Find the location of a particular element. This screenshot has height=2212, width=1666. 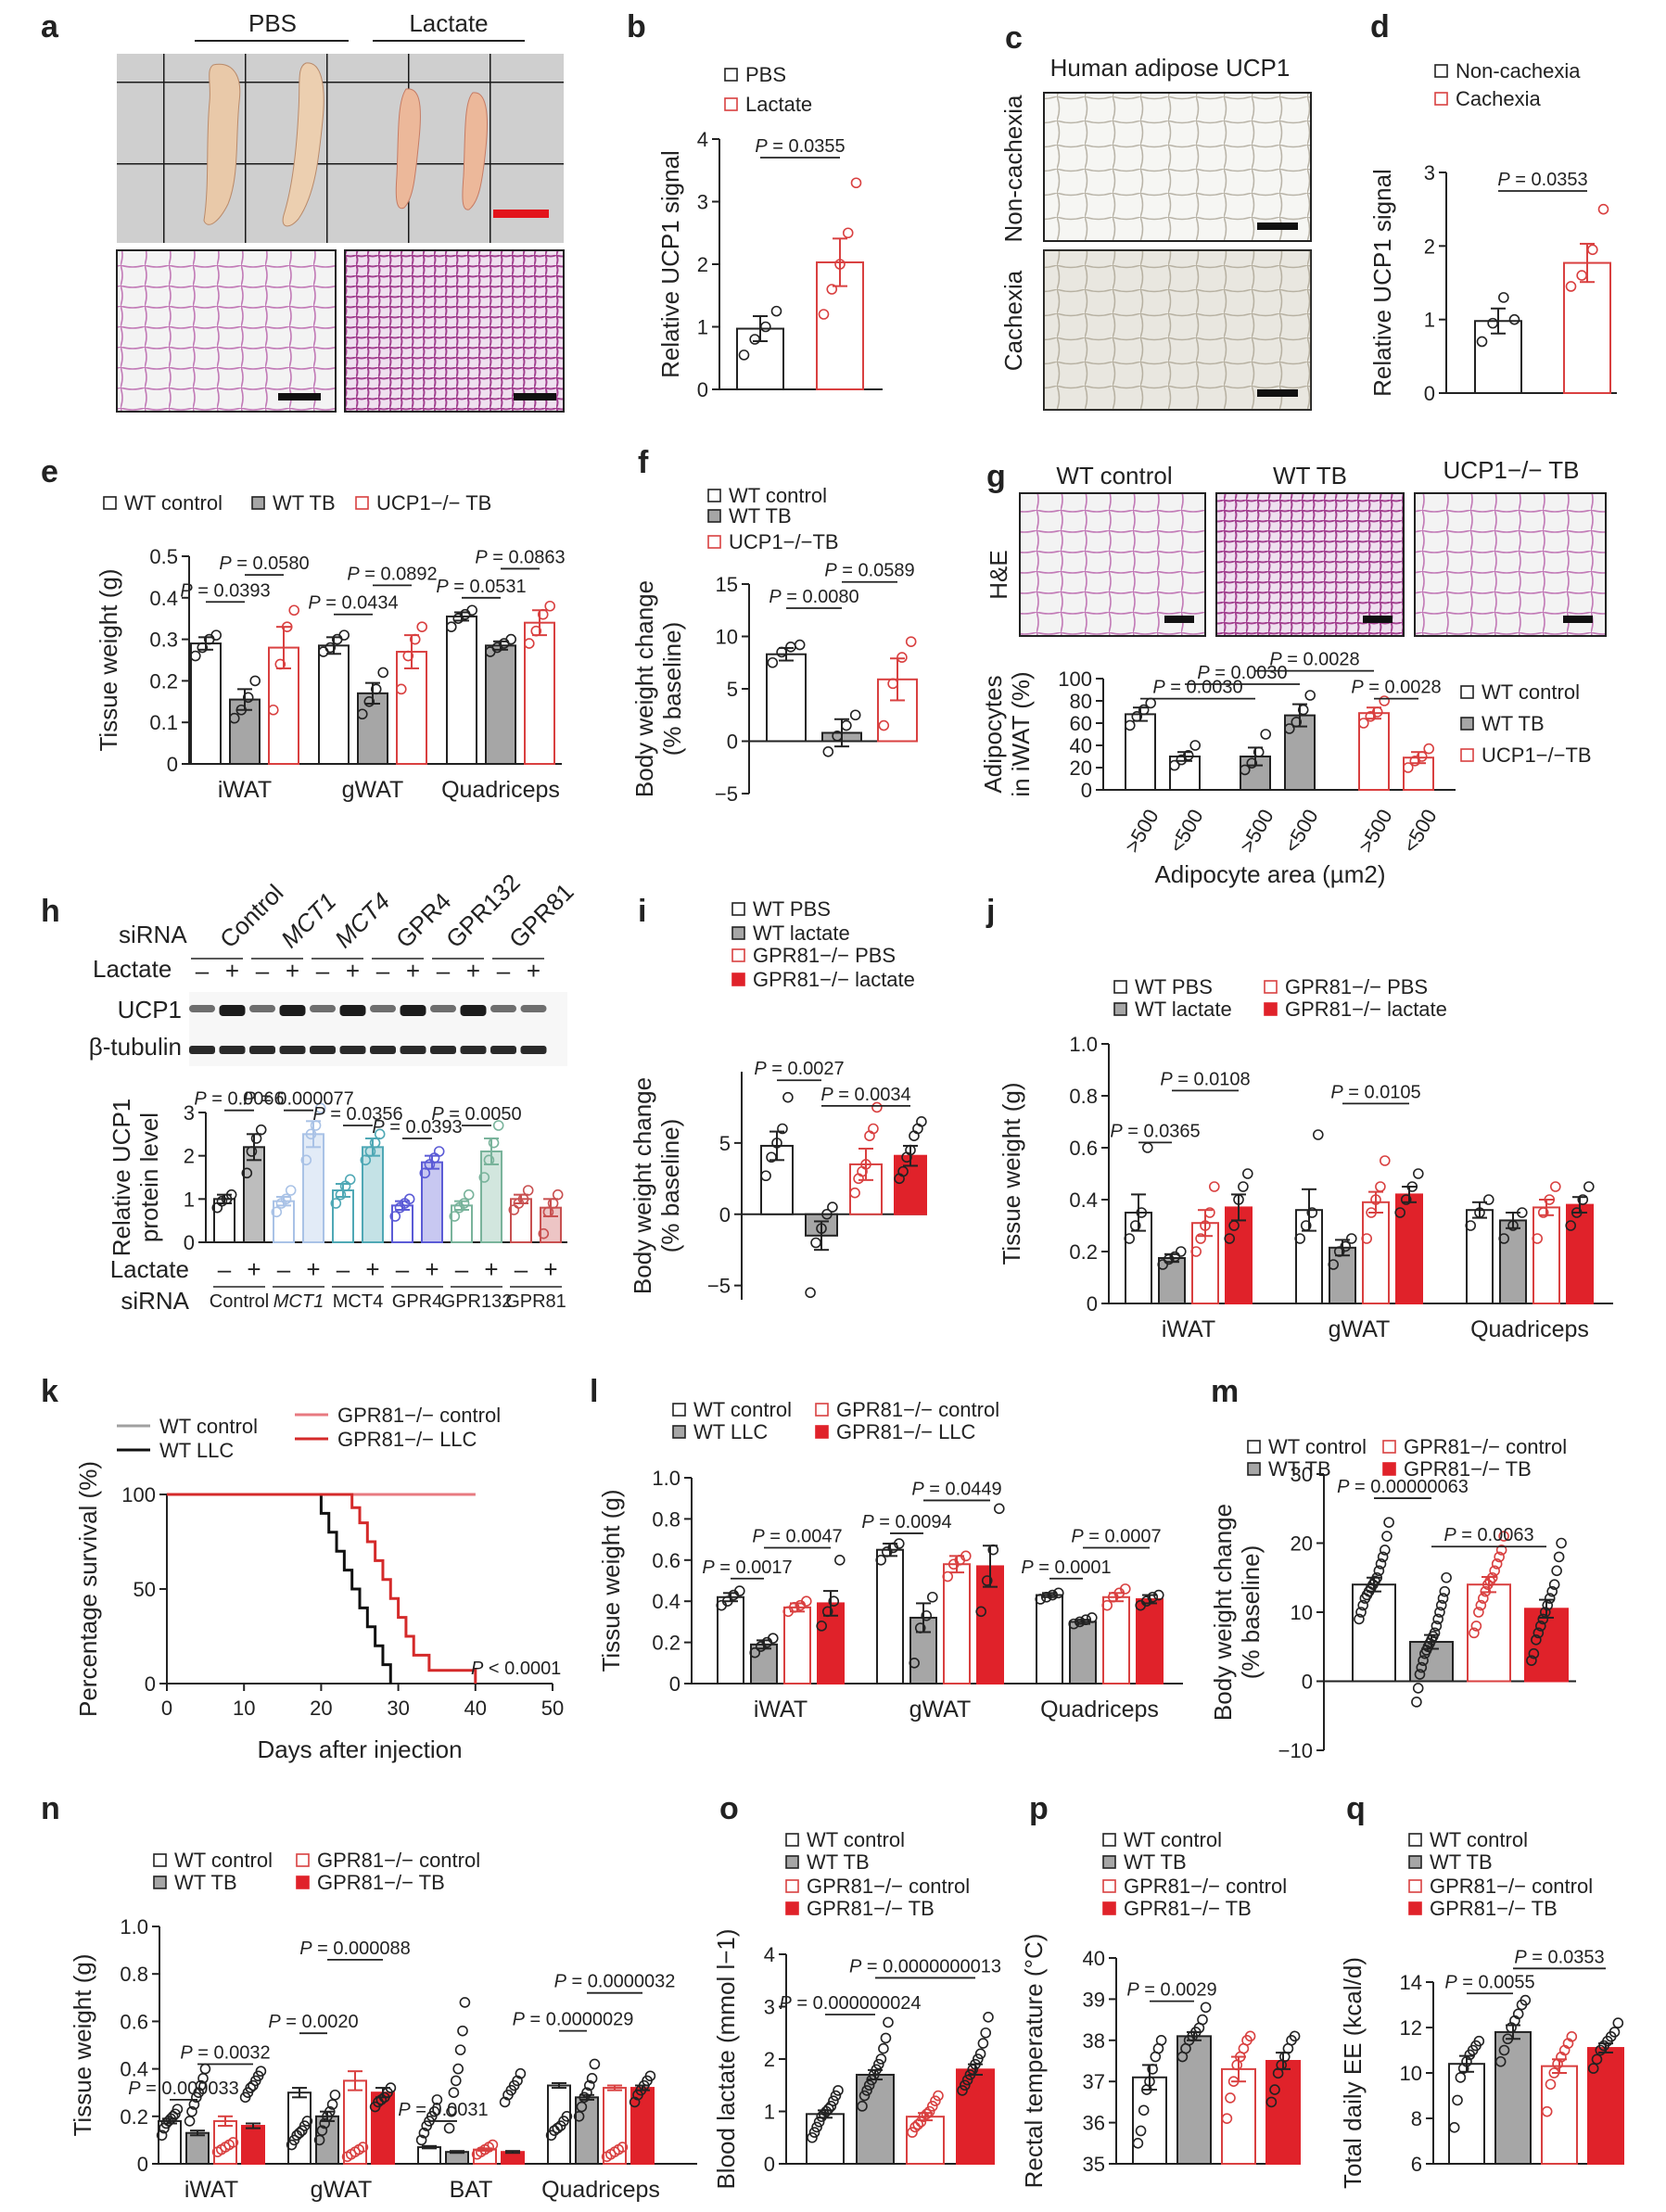

panel-label-p: p is located at coordinates (1039, 1808).